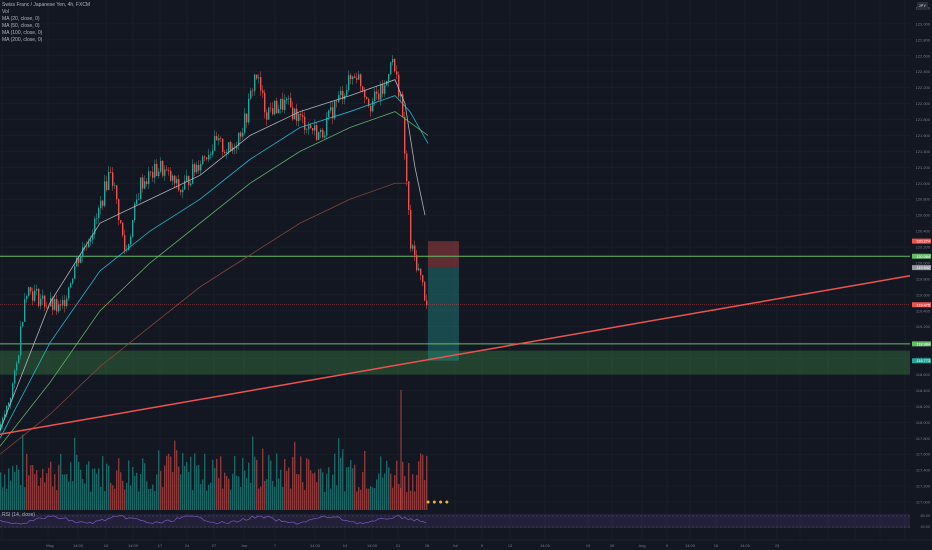 The image size is (932, 550). What do you see at coordinates (923, 438) in the screenshot?
I see `price-tick-label: 117.800` at bounding box center [923, 438].